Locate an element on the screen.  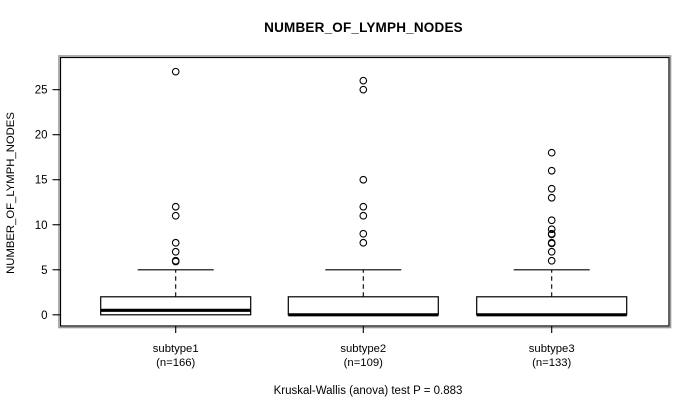
y-tick-label: 15 is located at coordinates (41, 181).